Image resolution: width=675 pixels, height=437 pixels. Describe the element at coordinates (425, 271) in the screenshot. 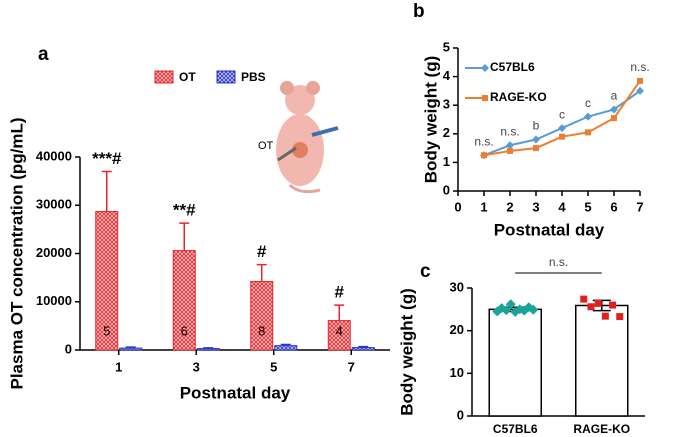

I see `panel-label: c` at that location.